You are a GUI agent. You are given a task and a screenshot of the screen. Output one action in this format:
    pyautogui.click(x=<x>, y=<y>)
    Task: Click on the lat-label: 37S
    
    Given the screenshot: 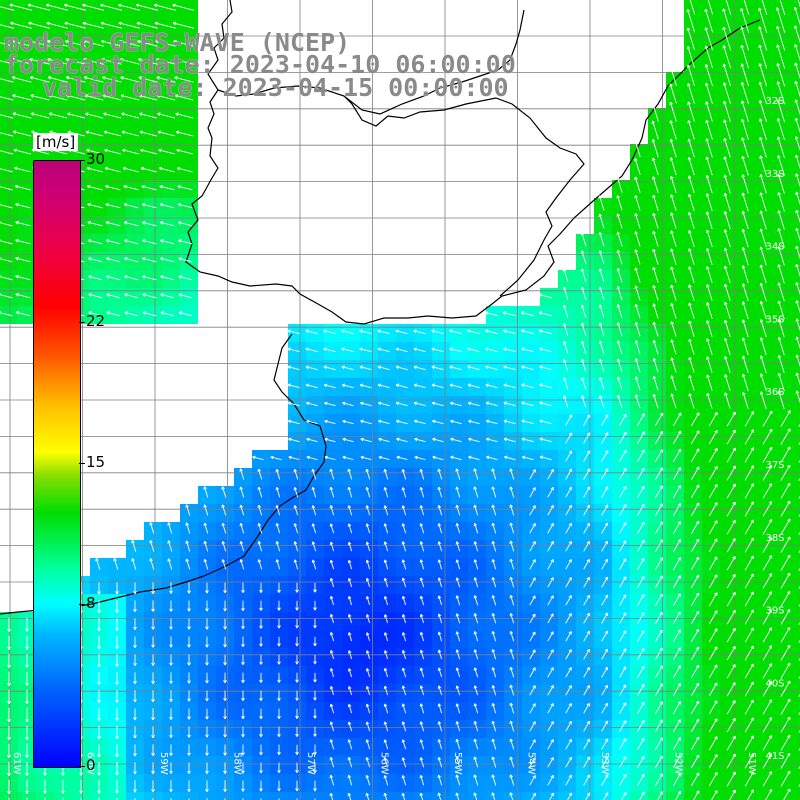 What is the action you would take?
    pyautogui.click(x=774, y=465)
    